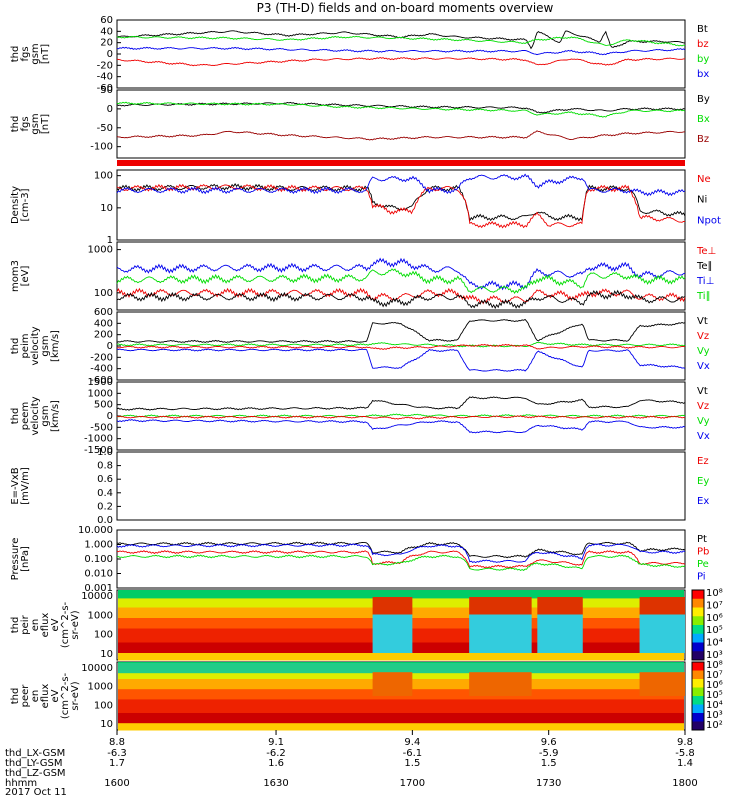  What do you see at coordinates (103, 335) in the screenshot?
I see `y-tick-label: 200` at bounding box center [103, 335].